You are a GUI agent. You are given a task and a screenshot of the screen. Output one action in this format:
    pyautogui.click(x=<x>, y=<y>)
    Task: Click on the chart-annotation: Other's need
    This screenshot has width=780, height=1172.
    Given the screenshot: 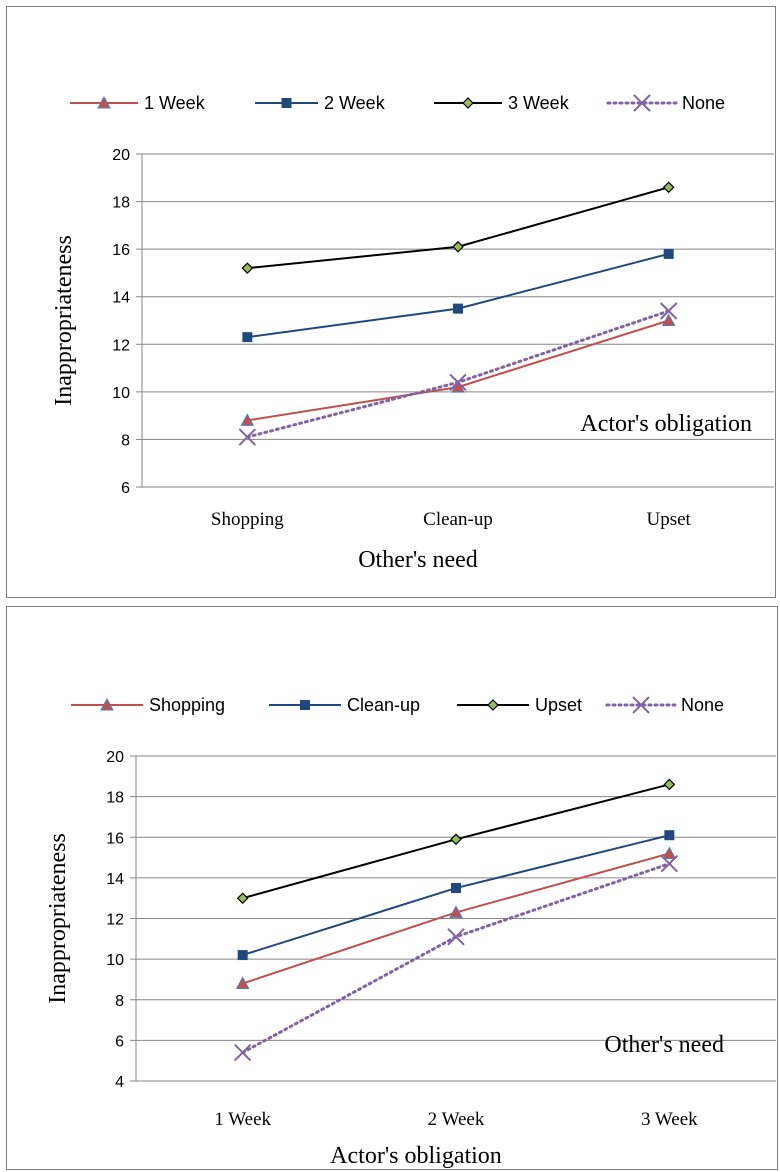 What is the action you would take?
    pyautogui.click(x=664, y=1045)
    